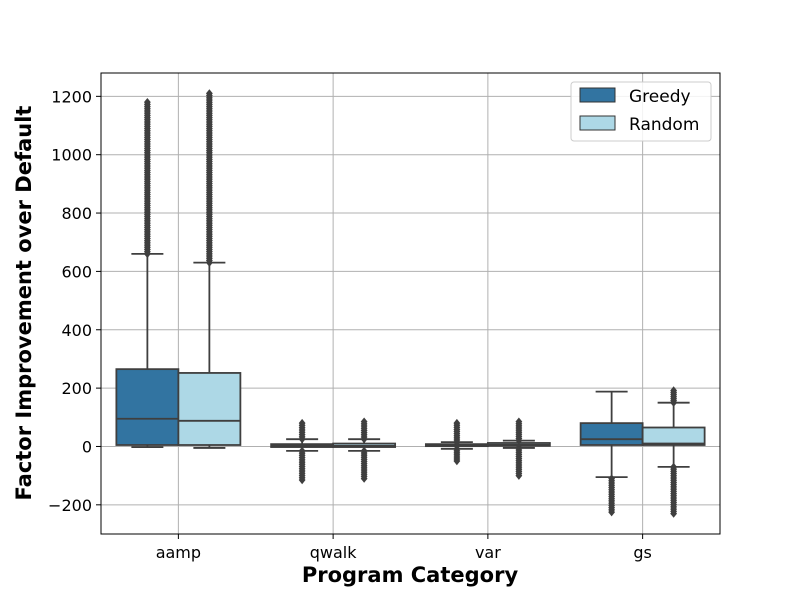  I want to click on y-ticks: −200 0 200 400 600 800 1000 1200, so click(74, 301).